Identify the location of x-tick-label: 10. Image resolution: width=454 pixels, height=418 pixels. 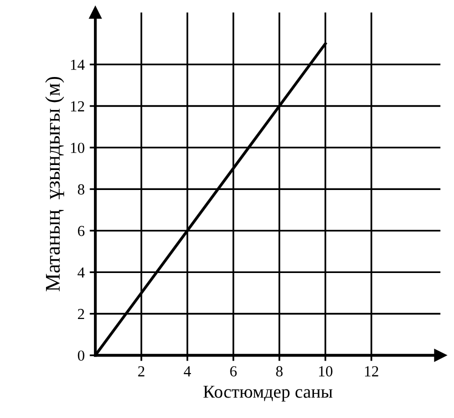
(325, 371).